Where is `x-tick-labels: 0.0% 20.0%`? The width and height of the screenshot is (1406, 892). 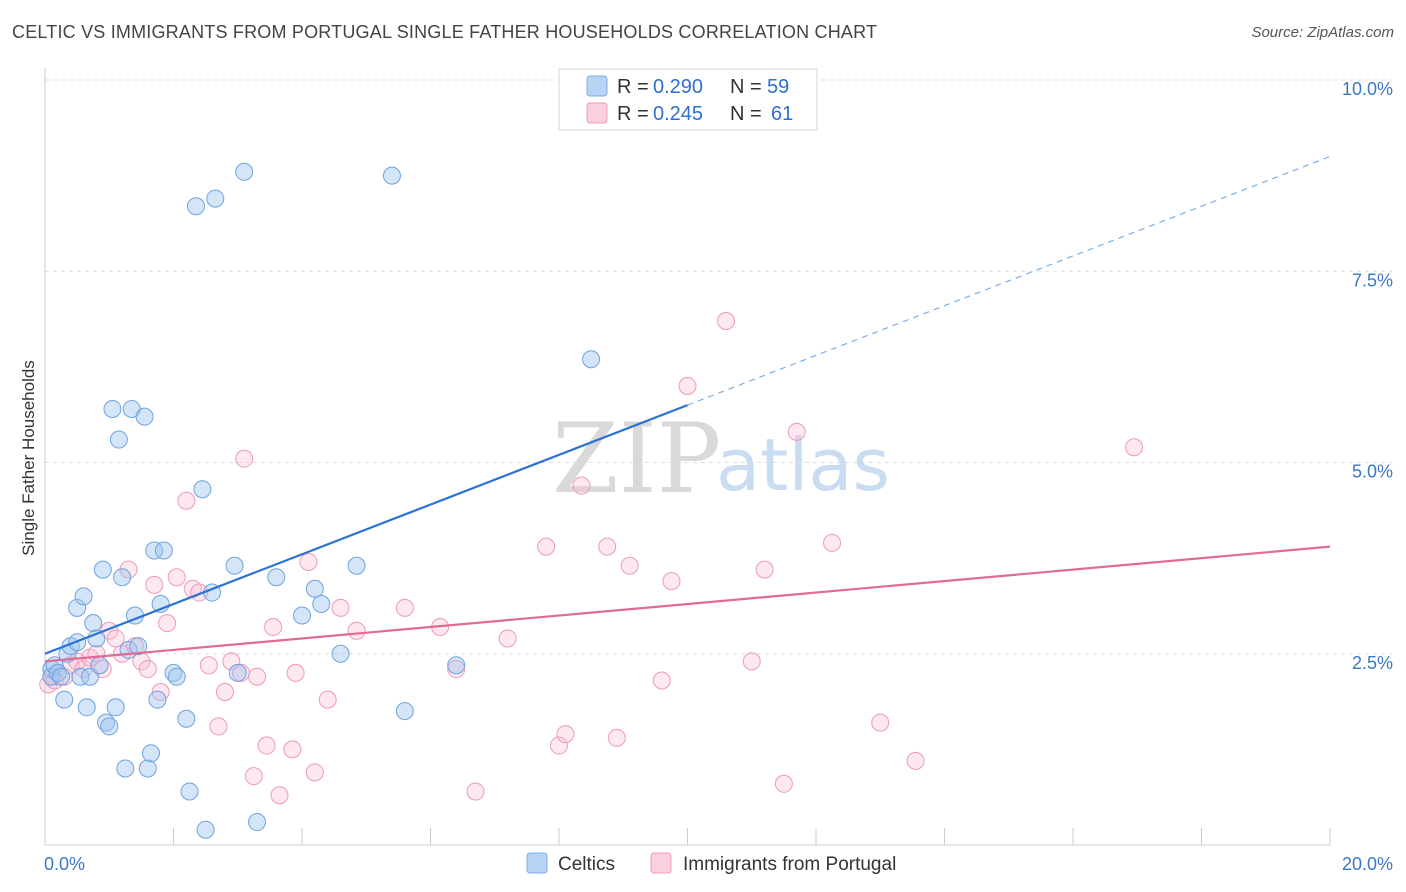 x-tick-labels: 0.0% 20.0% is located at coordinates (718, 864).